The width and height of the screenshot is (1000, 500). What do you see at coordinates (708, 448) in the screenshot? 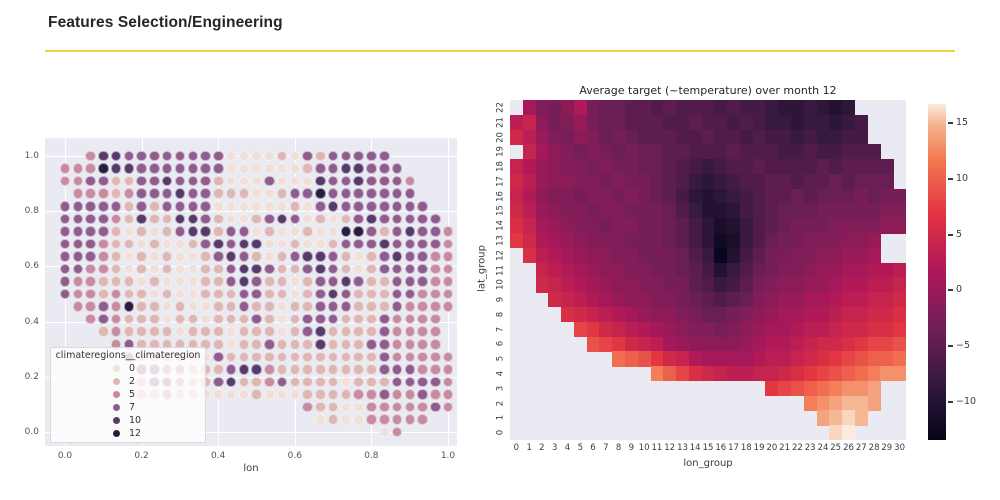
I see `heatmap-x-tick-label: 15` at bounding box center [708, 448].